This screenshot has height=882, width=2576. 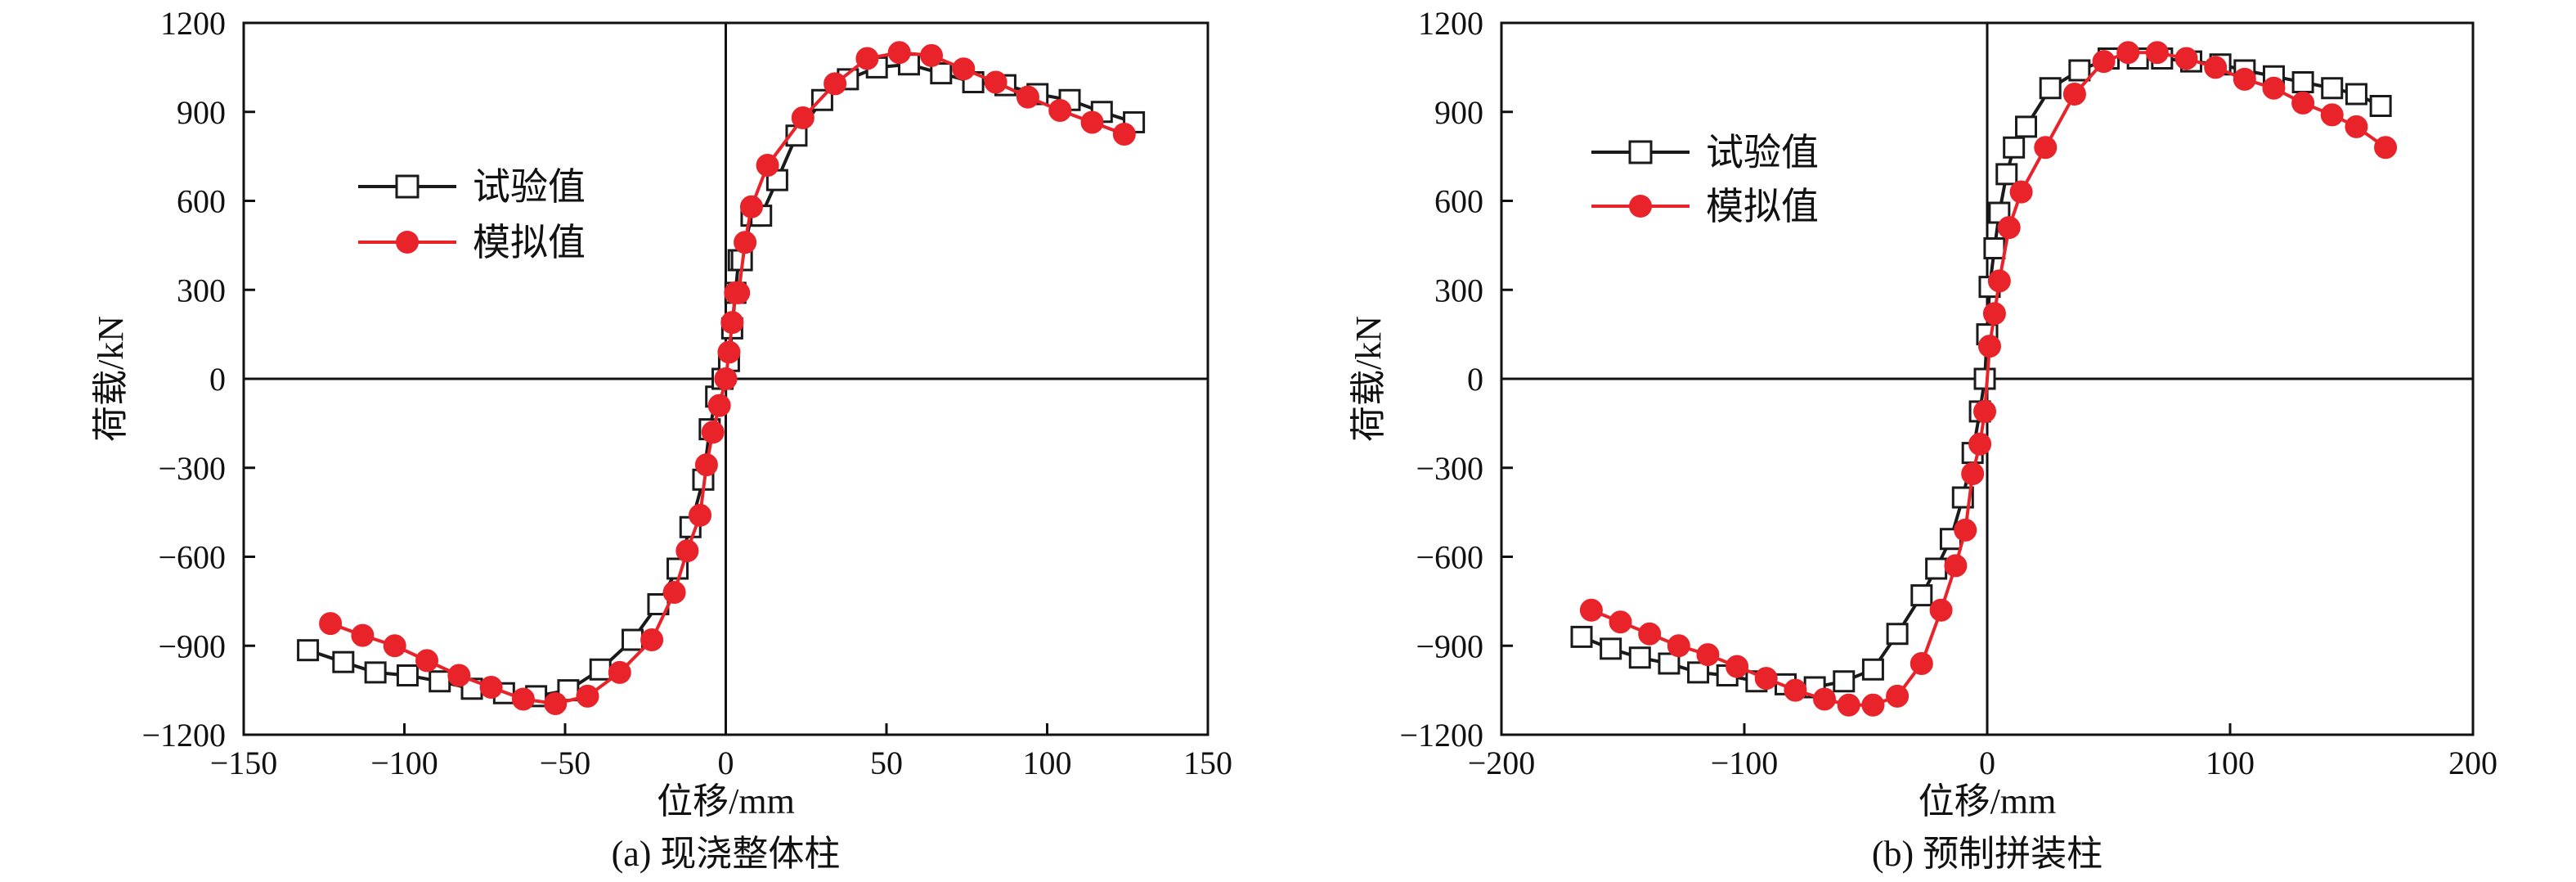 What do you see at coordinates (726, 854) in the screenshot?
I see `panel-caption: (a) 现浇整体柱` at bounding box center [726, 854].